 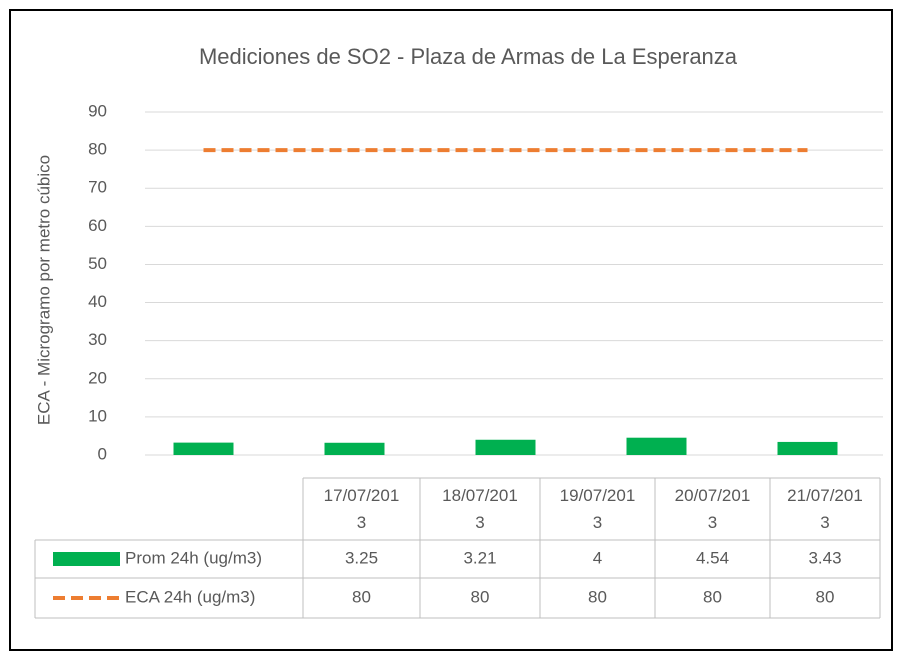 I want to click on table-value: 3.21, so click(x=479, y=557).